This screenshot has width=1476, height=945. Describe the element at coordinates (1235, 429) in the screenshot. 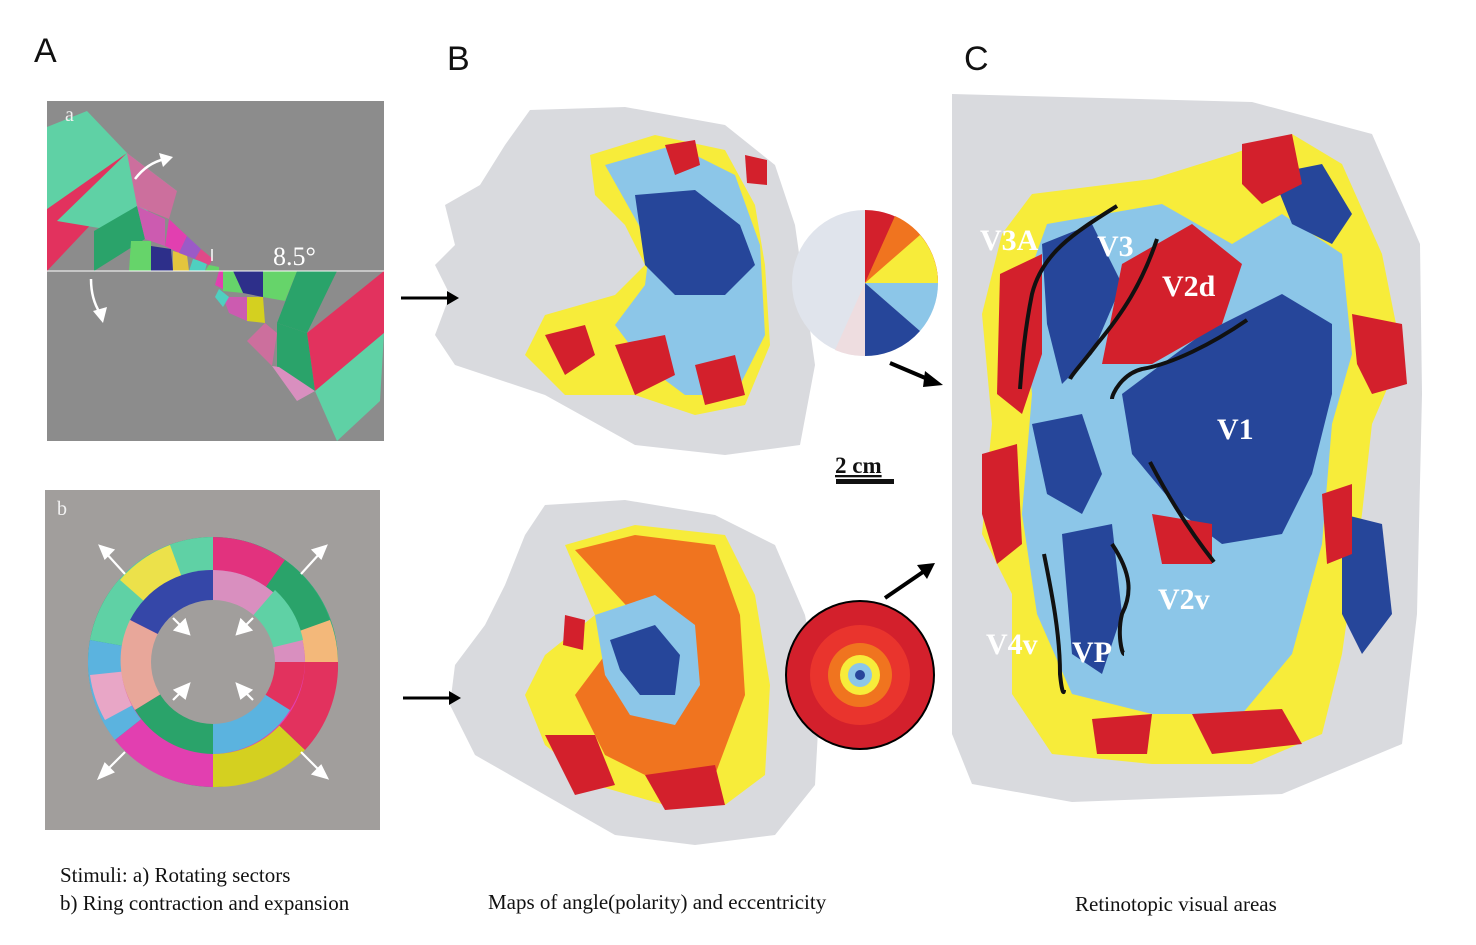

I see `label-v1: V1` at that location.